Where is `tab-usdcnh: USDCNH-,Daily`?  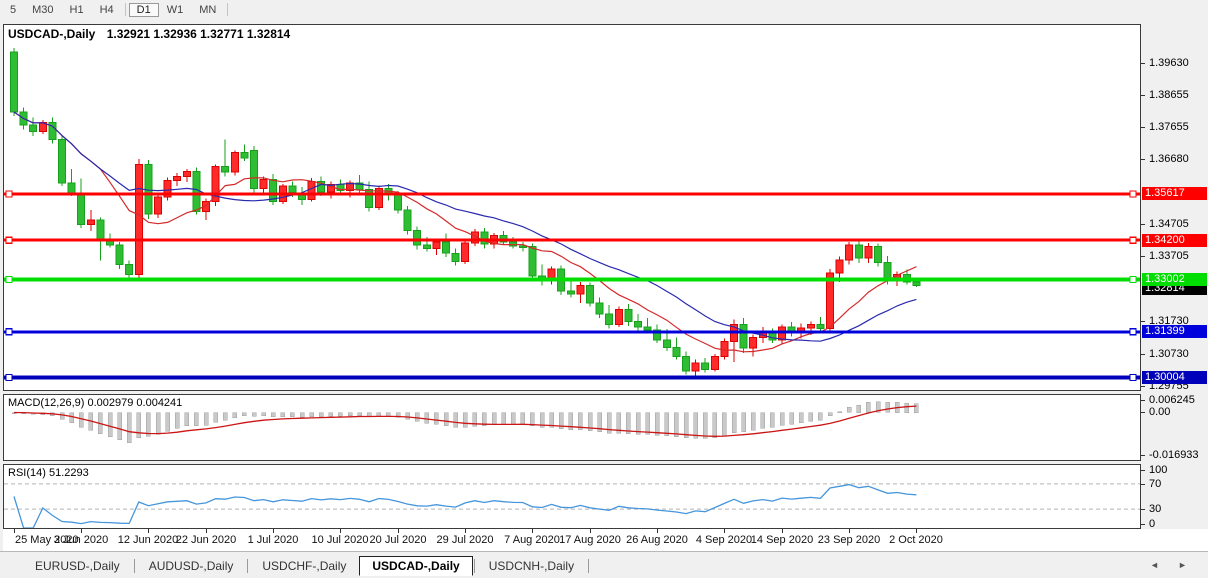
tab-usdcnh: USDCNH-,Daily is located at coordinates (531, 565).